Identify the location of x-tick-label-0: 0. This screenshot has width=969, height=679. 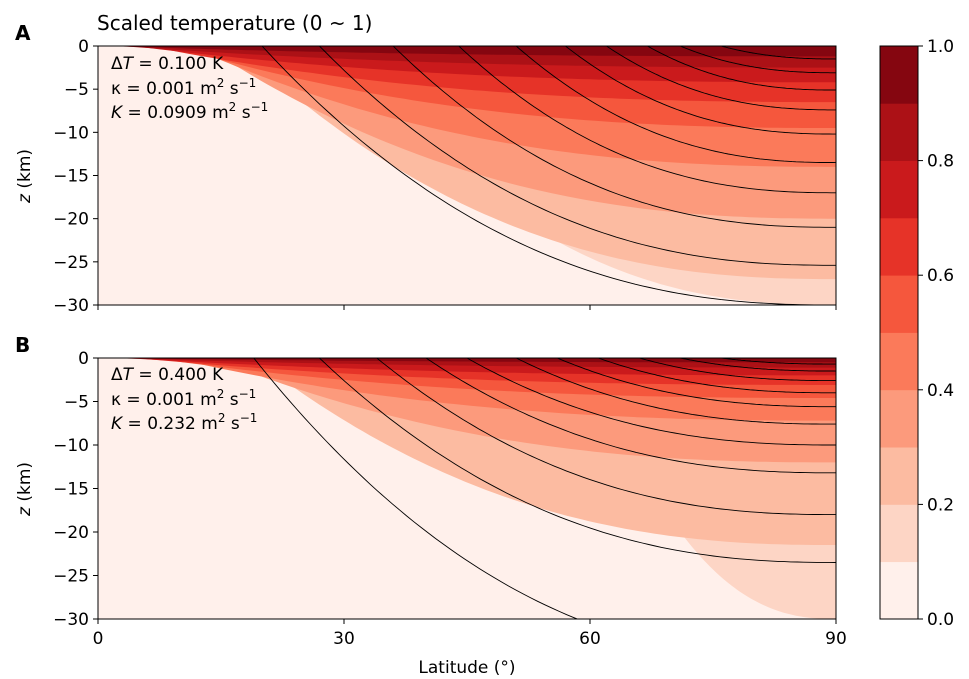
(98, 639).